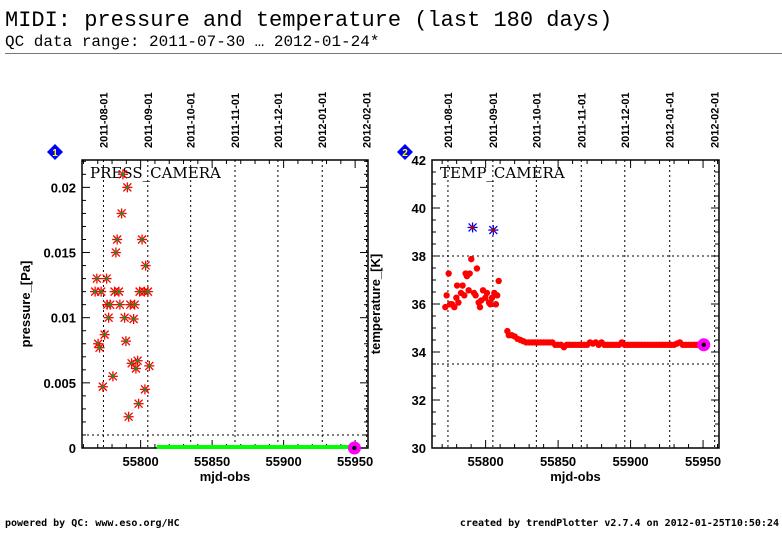 The image size is (782, 542). I want to click on x-tick-label: 55800, so click(486, 461).